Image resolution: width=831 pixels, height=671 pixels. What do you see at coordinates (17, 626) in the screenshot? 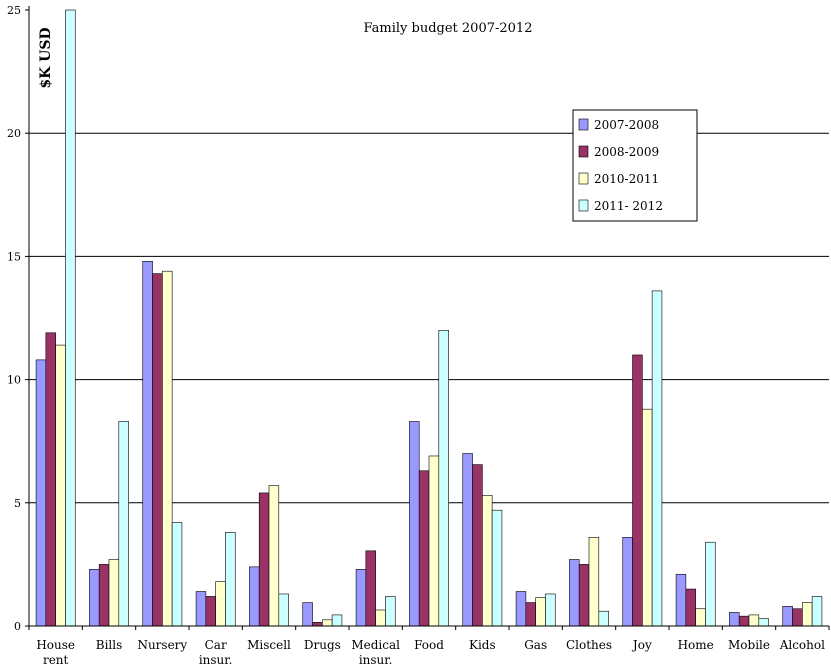
I see `y-tick-label: 0` at bounding box center [17, 626].